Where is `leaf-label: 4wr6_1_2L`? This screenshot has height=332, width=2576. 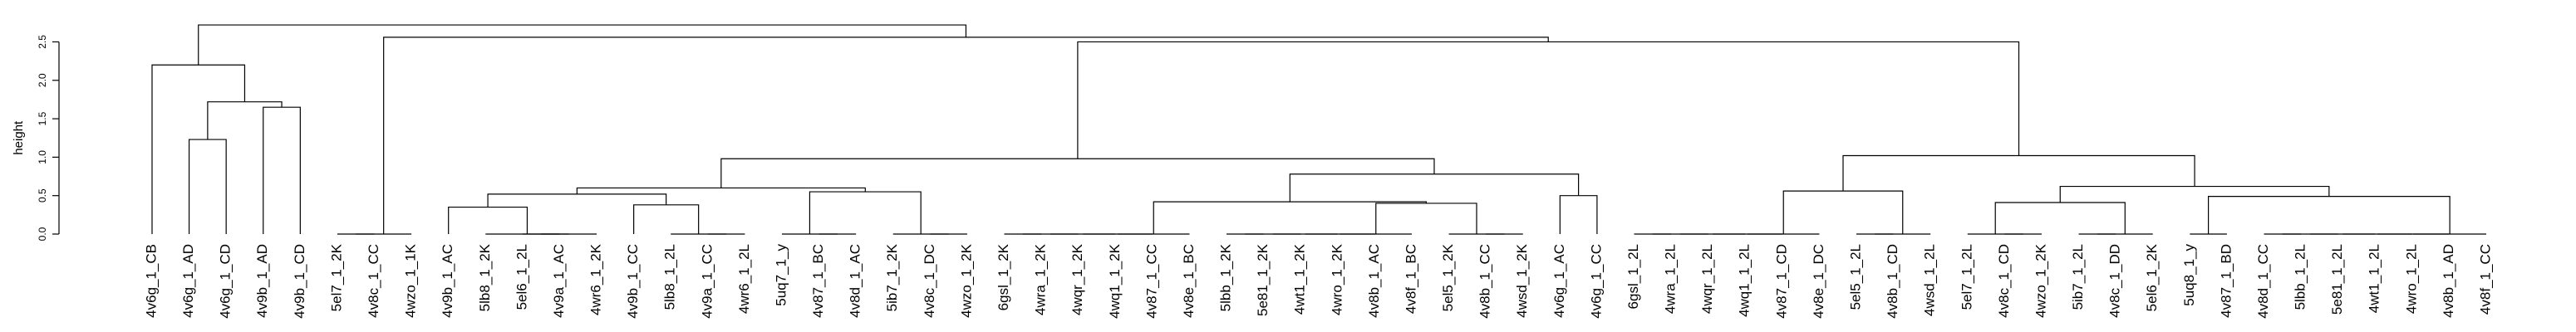
leaf-label: 4wr6_1_2L is located at coordinates (744, 279).